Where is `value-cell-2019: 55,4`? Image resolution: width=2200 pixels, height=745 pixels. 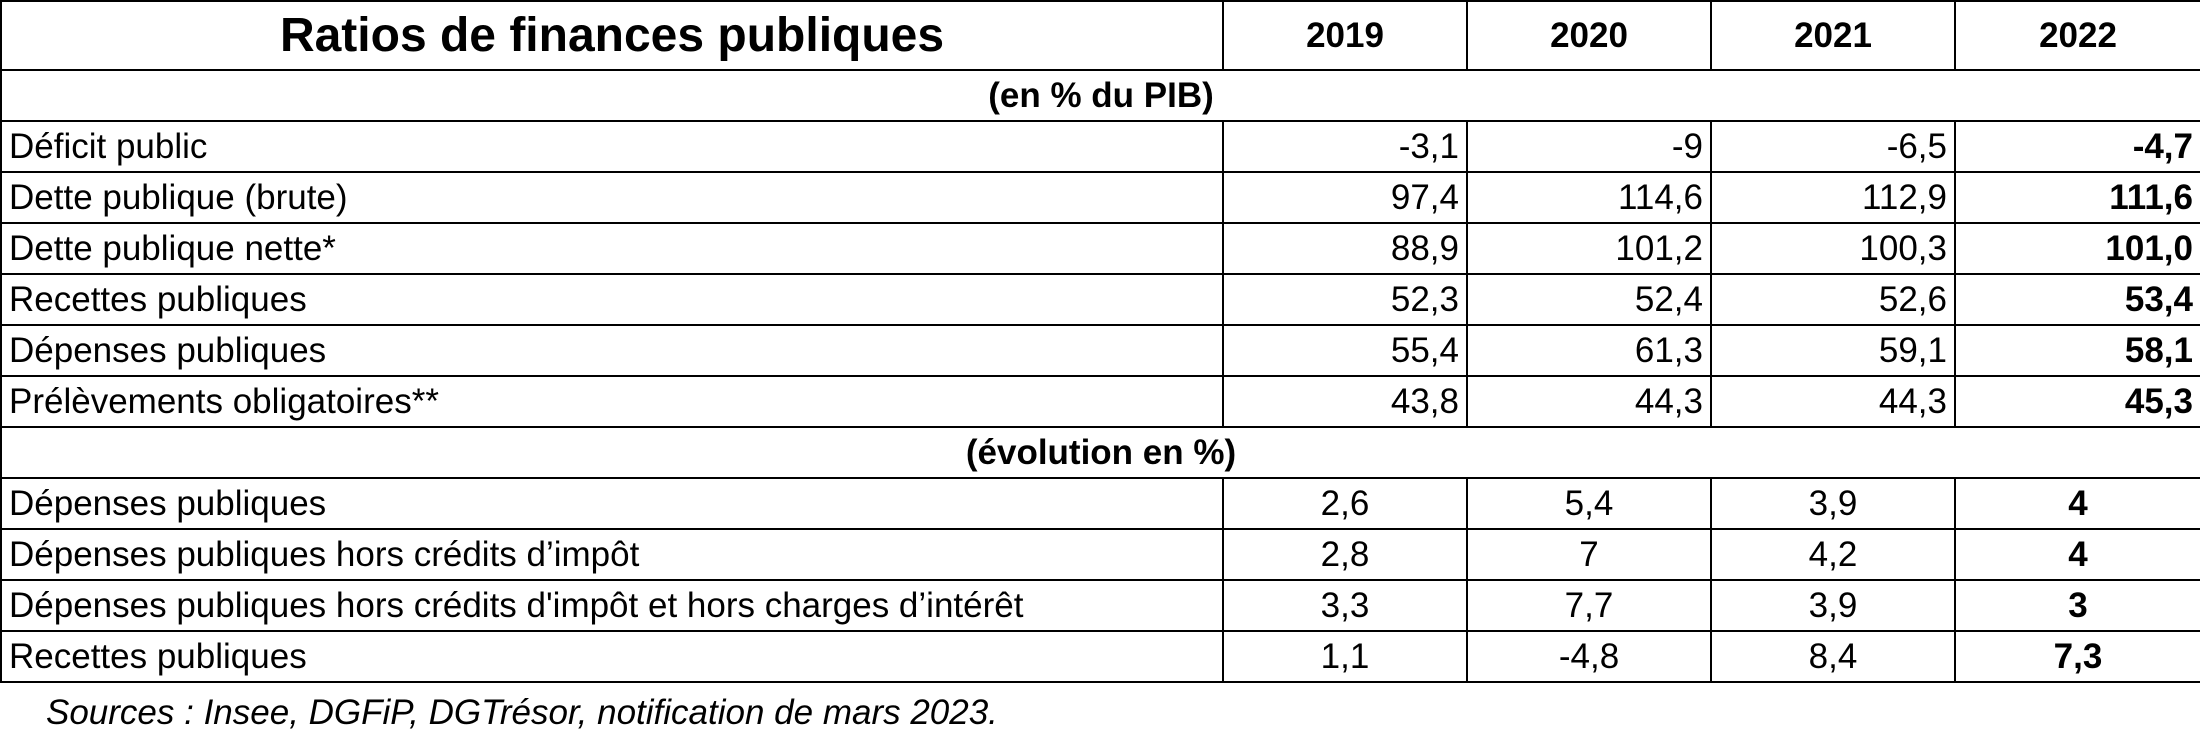
value-cell-2019: 55,4 is located at coordinates (1345, 350).